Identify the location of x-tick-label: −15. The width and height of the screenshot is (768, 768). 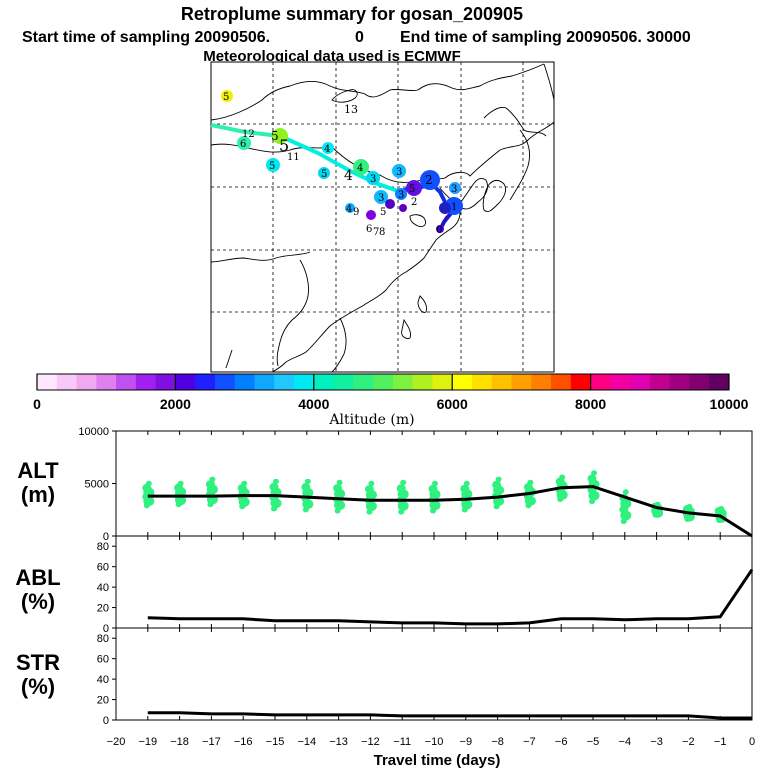
(275, 742).